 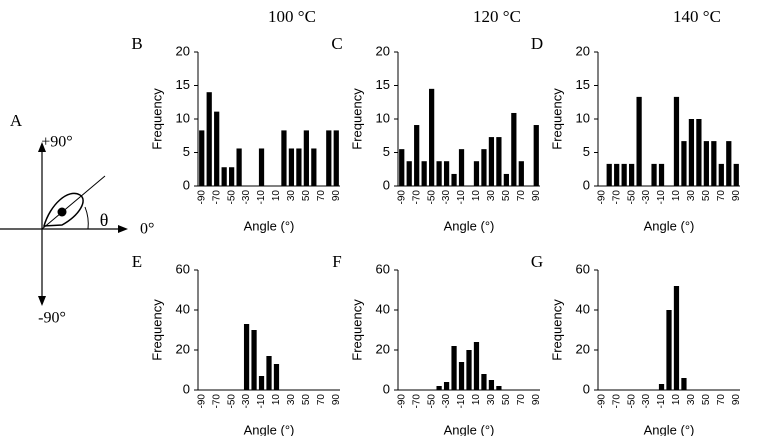 What do you see at coordinates (292, 16) in the screenshot?
I see `column-header: 100 °C` at bounding box center [292, 16].